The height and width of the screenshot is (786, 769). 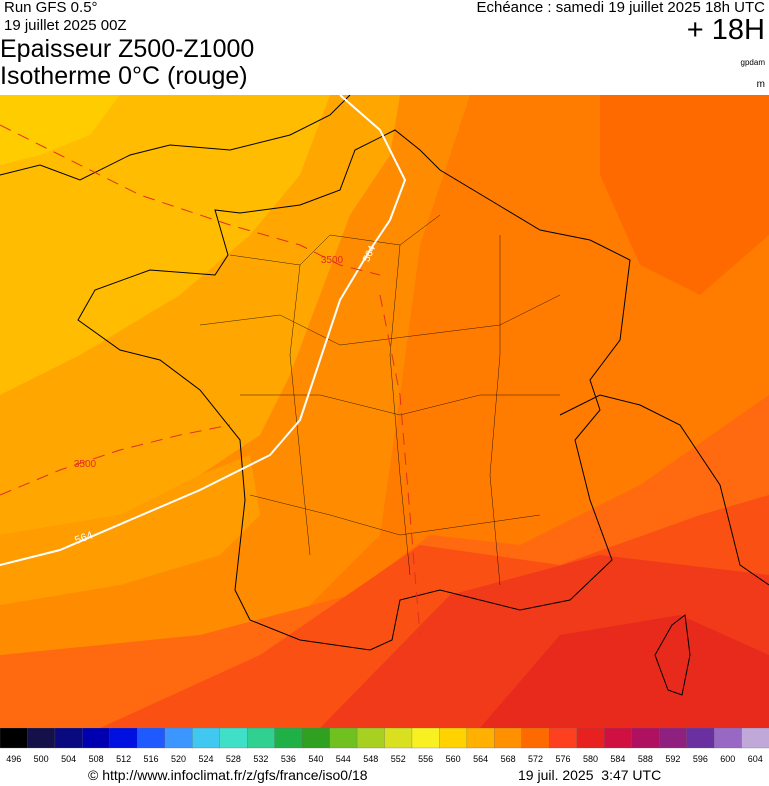 I want to click on colorbar-label: 532, so click(x=260, y=759).